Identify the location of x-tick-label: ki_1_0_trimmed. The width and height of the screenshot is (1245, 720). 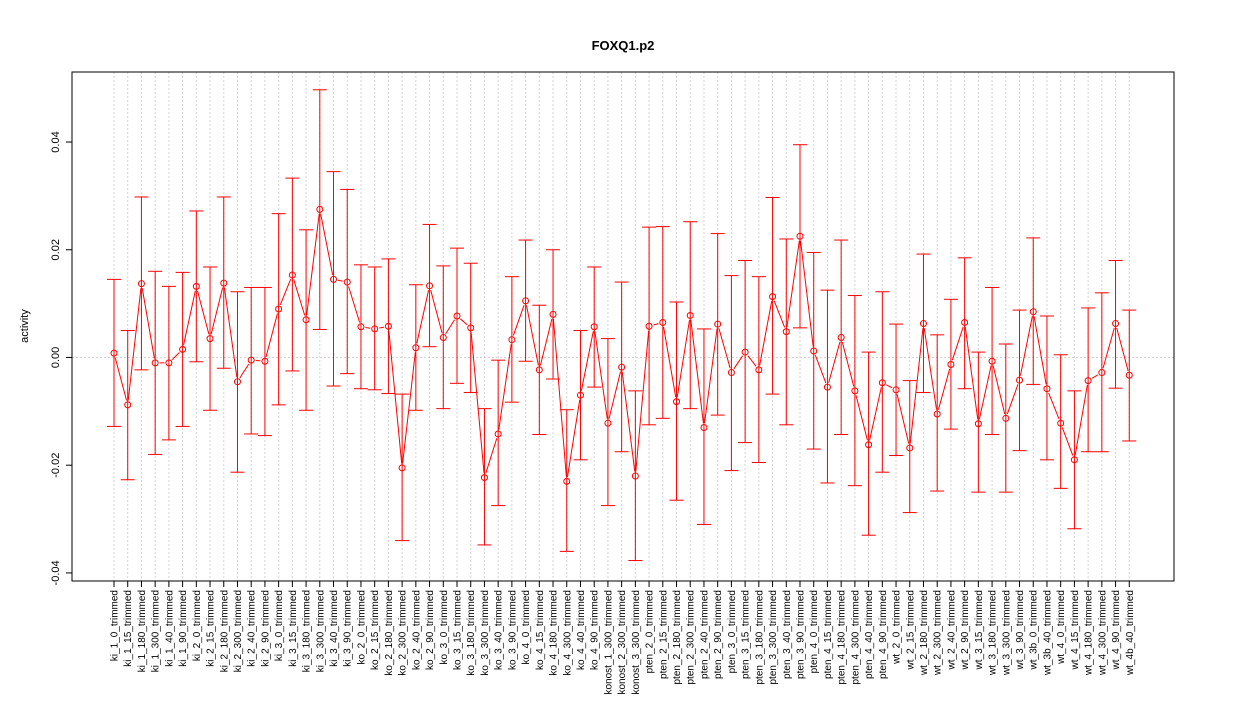
(115, 625).